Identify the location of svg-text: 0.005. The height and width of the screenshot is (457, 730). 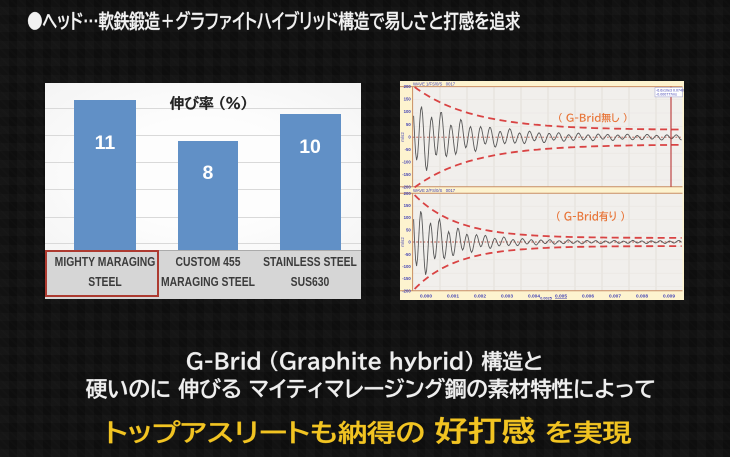
(561, 296).